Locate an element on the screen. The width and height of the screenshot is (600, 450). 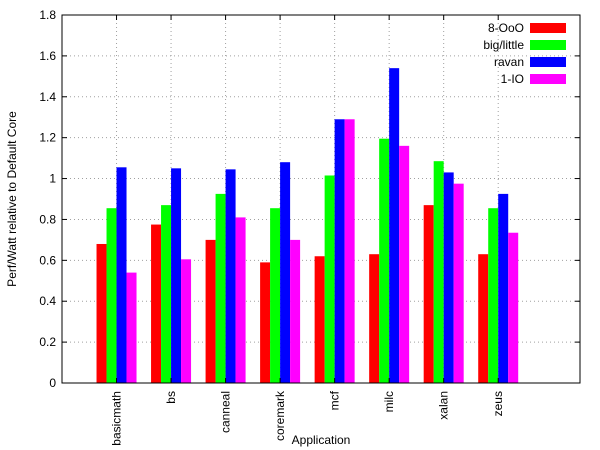
x-tick-label: zeus is located at coordinates (498, 403).